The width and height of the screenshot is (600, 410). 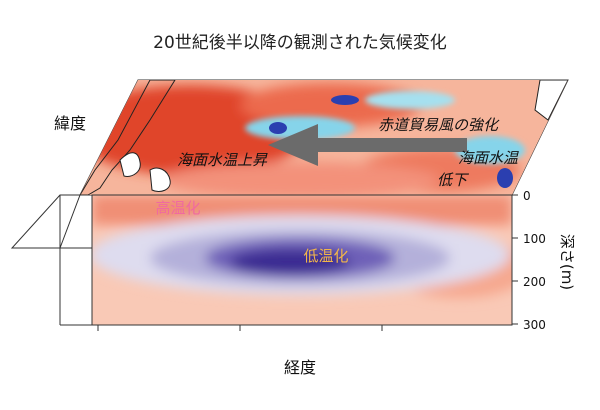 What do you see at coordinates (453, 180) in the screenshot?
I see `sst-fall-label-line2: 低下` at bounding box center [453, 180].